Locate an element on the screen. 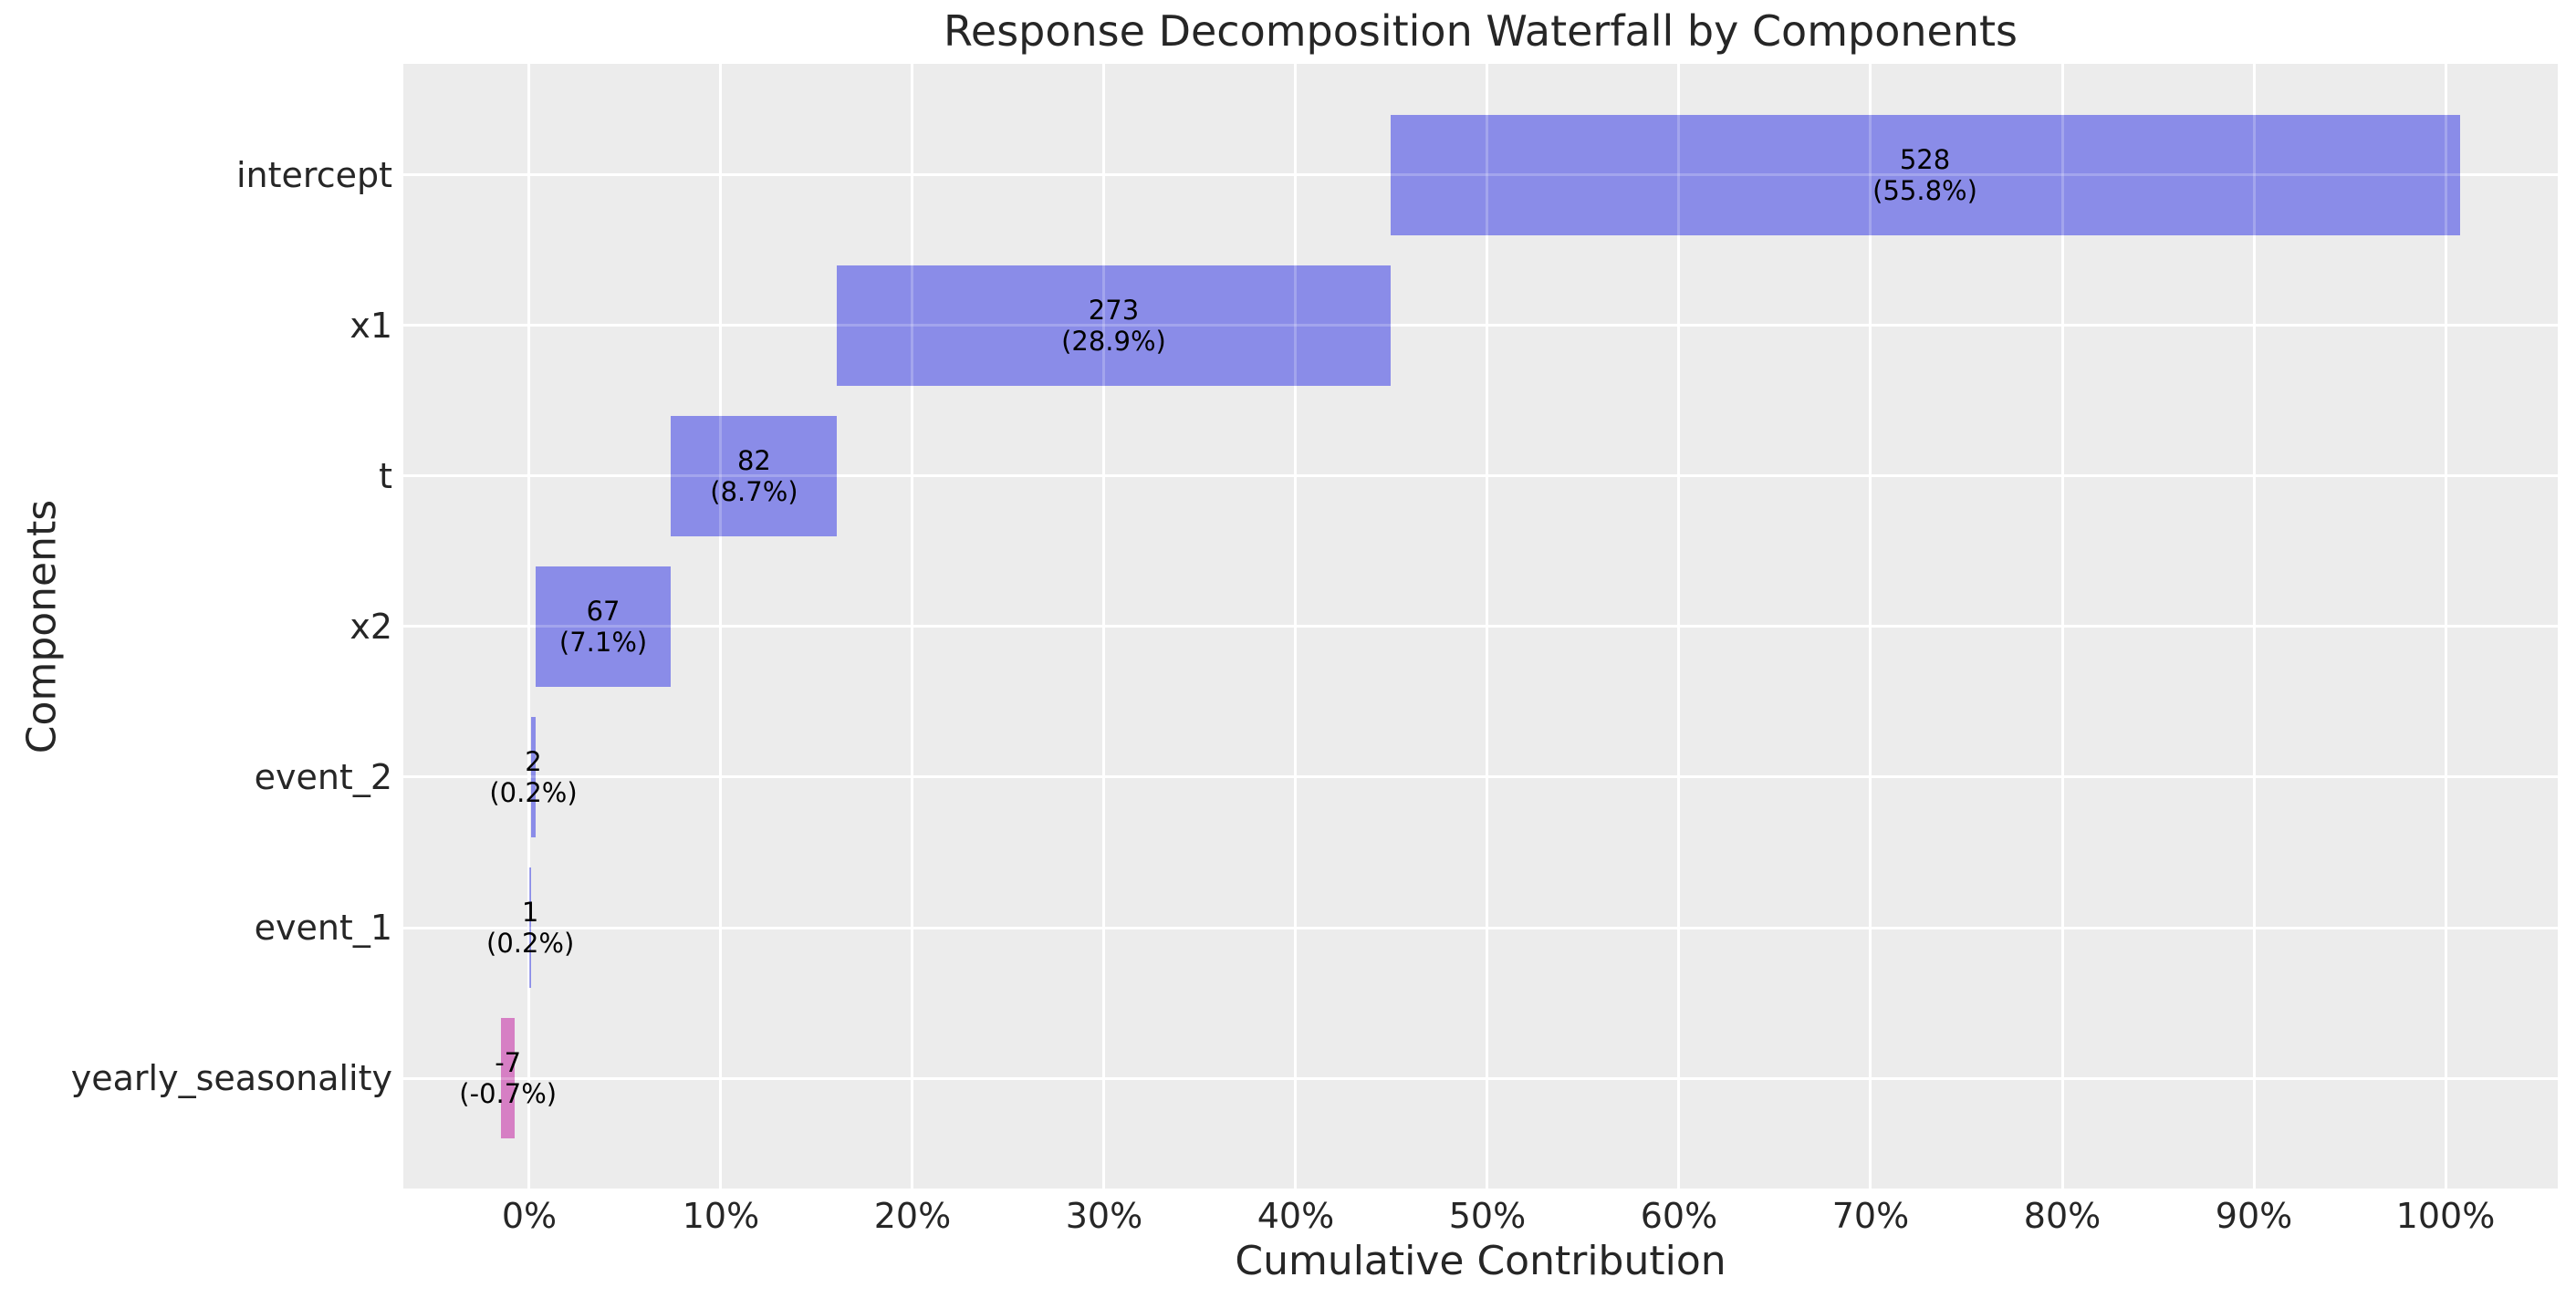  bar-intercept is located at coordinates (1925, 174).